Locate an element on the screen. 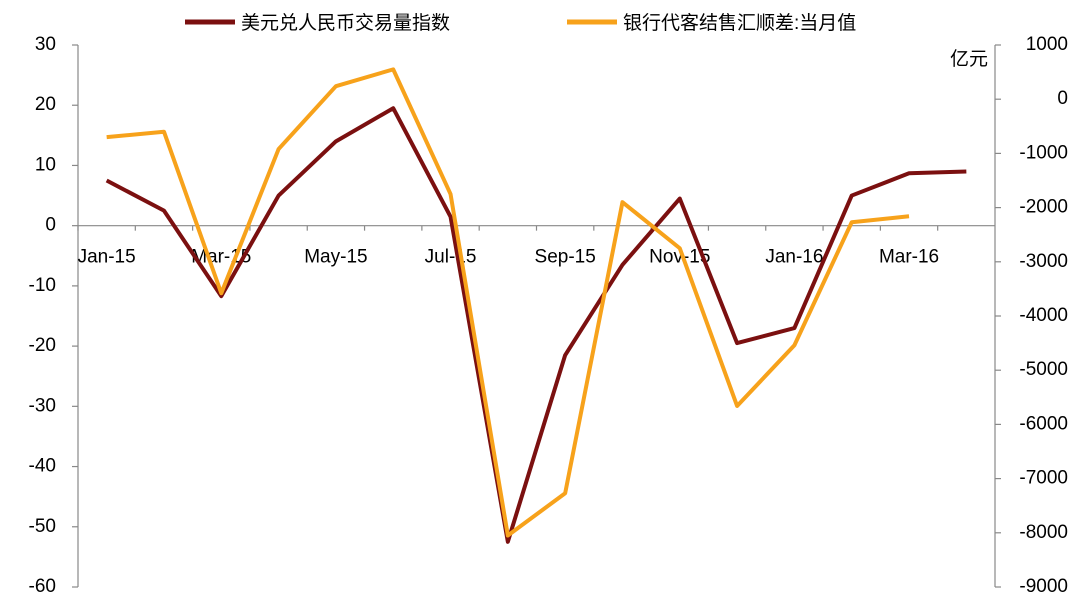 The width and height of the screenshot is (1085, 601). y-tick-label: -30 is located at coordinates (42, 405).